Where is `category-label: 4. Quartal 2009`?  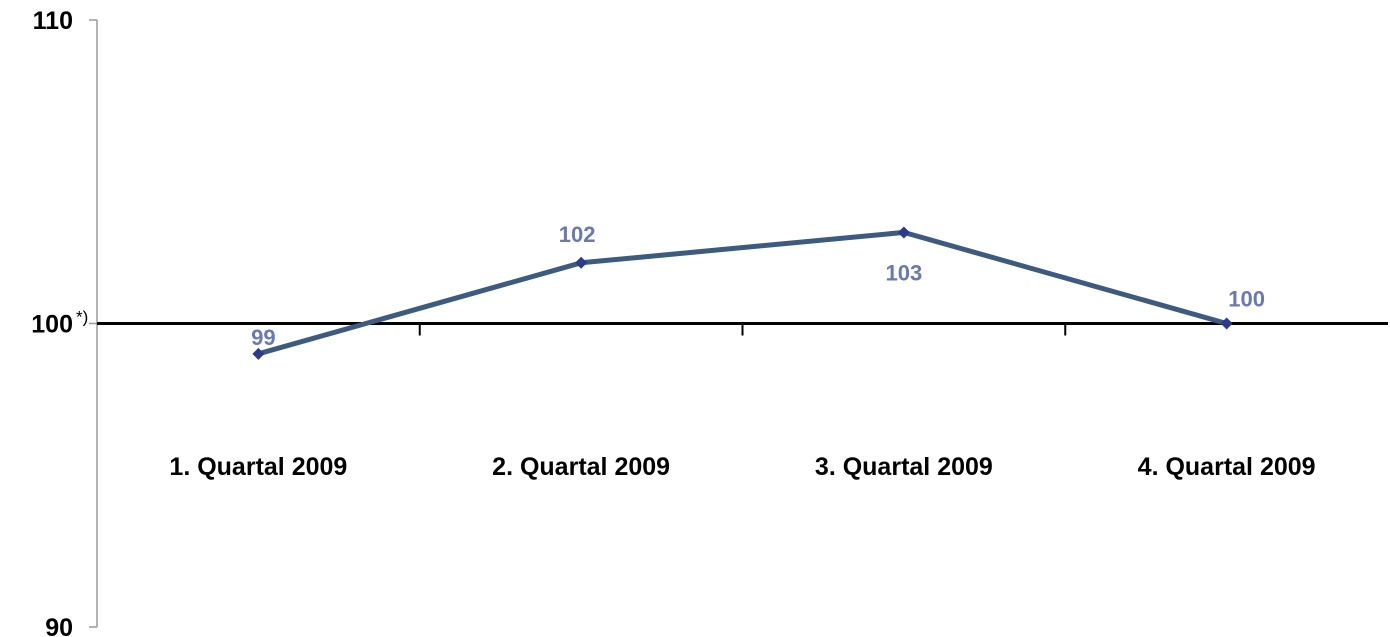 category-label: 4. Quartal 2009 is located at coordinates (1227, 467).